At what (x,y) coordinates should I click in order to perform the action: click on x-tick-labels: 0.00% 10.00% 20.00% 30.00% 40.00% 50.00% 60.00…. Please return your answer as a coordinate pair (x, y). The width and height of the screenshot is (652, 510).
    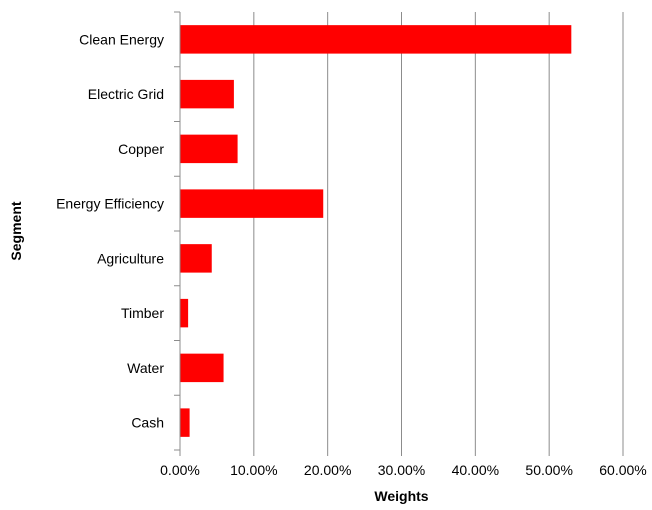
    Looking at the image, I should click on (403, 470).